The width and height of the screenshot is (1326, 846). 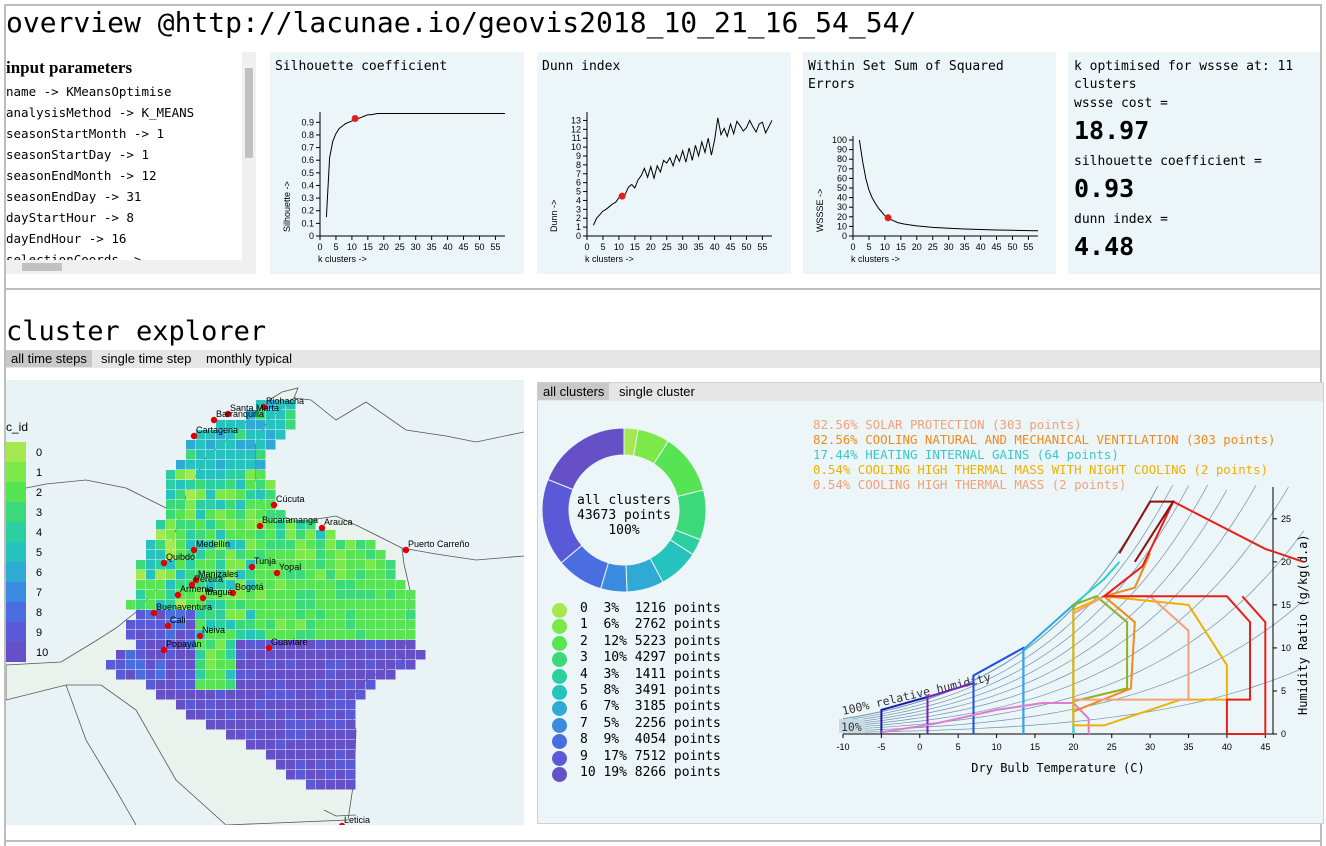 I want to click on x-tick-label: 10, so click(x=352, y=247).